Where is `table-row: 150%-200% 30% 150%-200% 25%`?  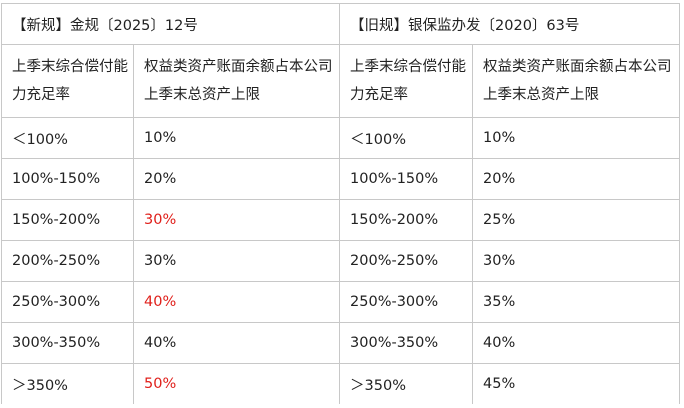
table-row: 150%-200% 30% 150%-200% 25% is located at coordinates (341, 220).